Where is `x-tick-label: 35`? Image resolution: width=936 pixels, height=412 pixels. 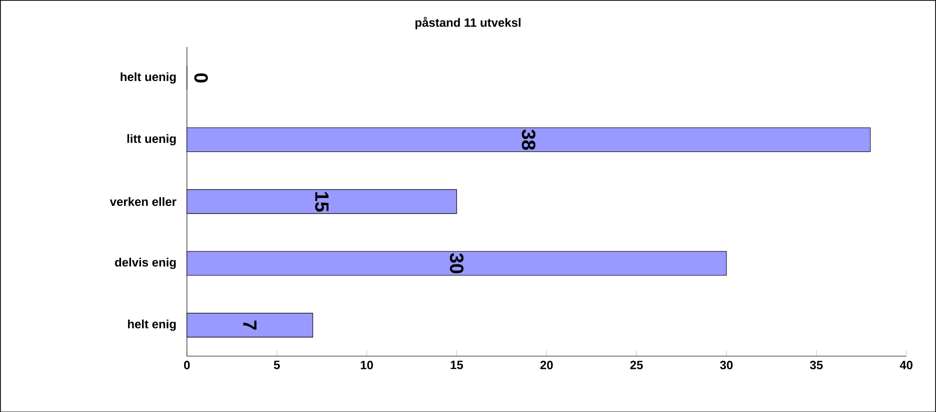
x-tick-label: 35 is located at coordinates (816, 365).